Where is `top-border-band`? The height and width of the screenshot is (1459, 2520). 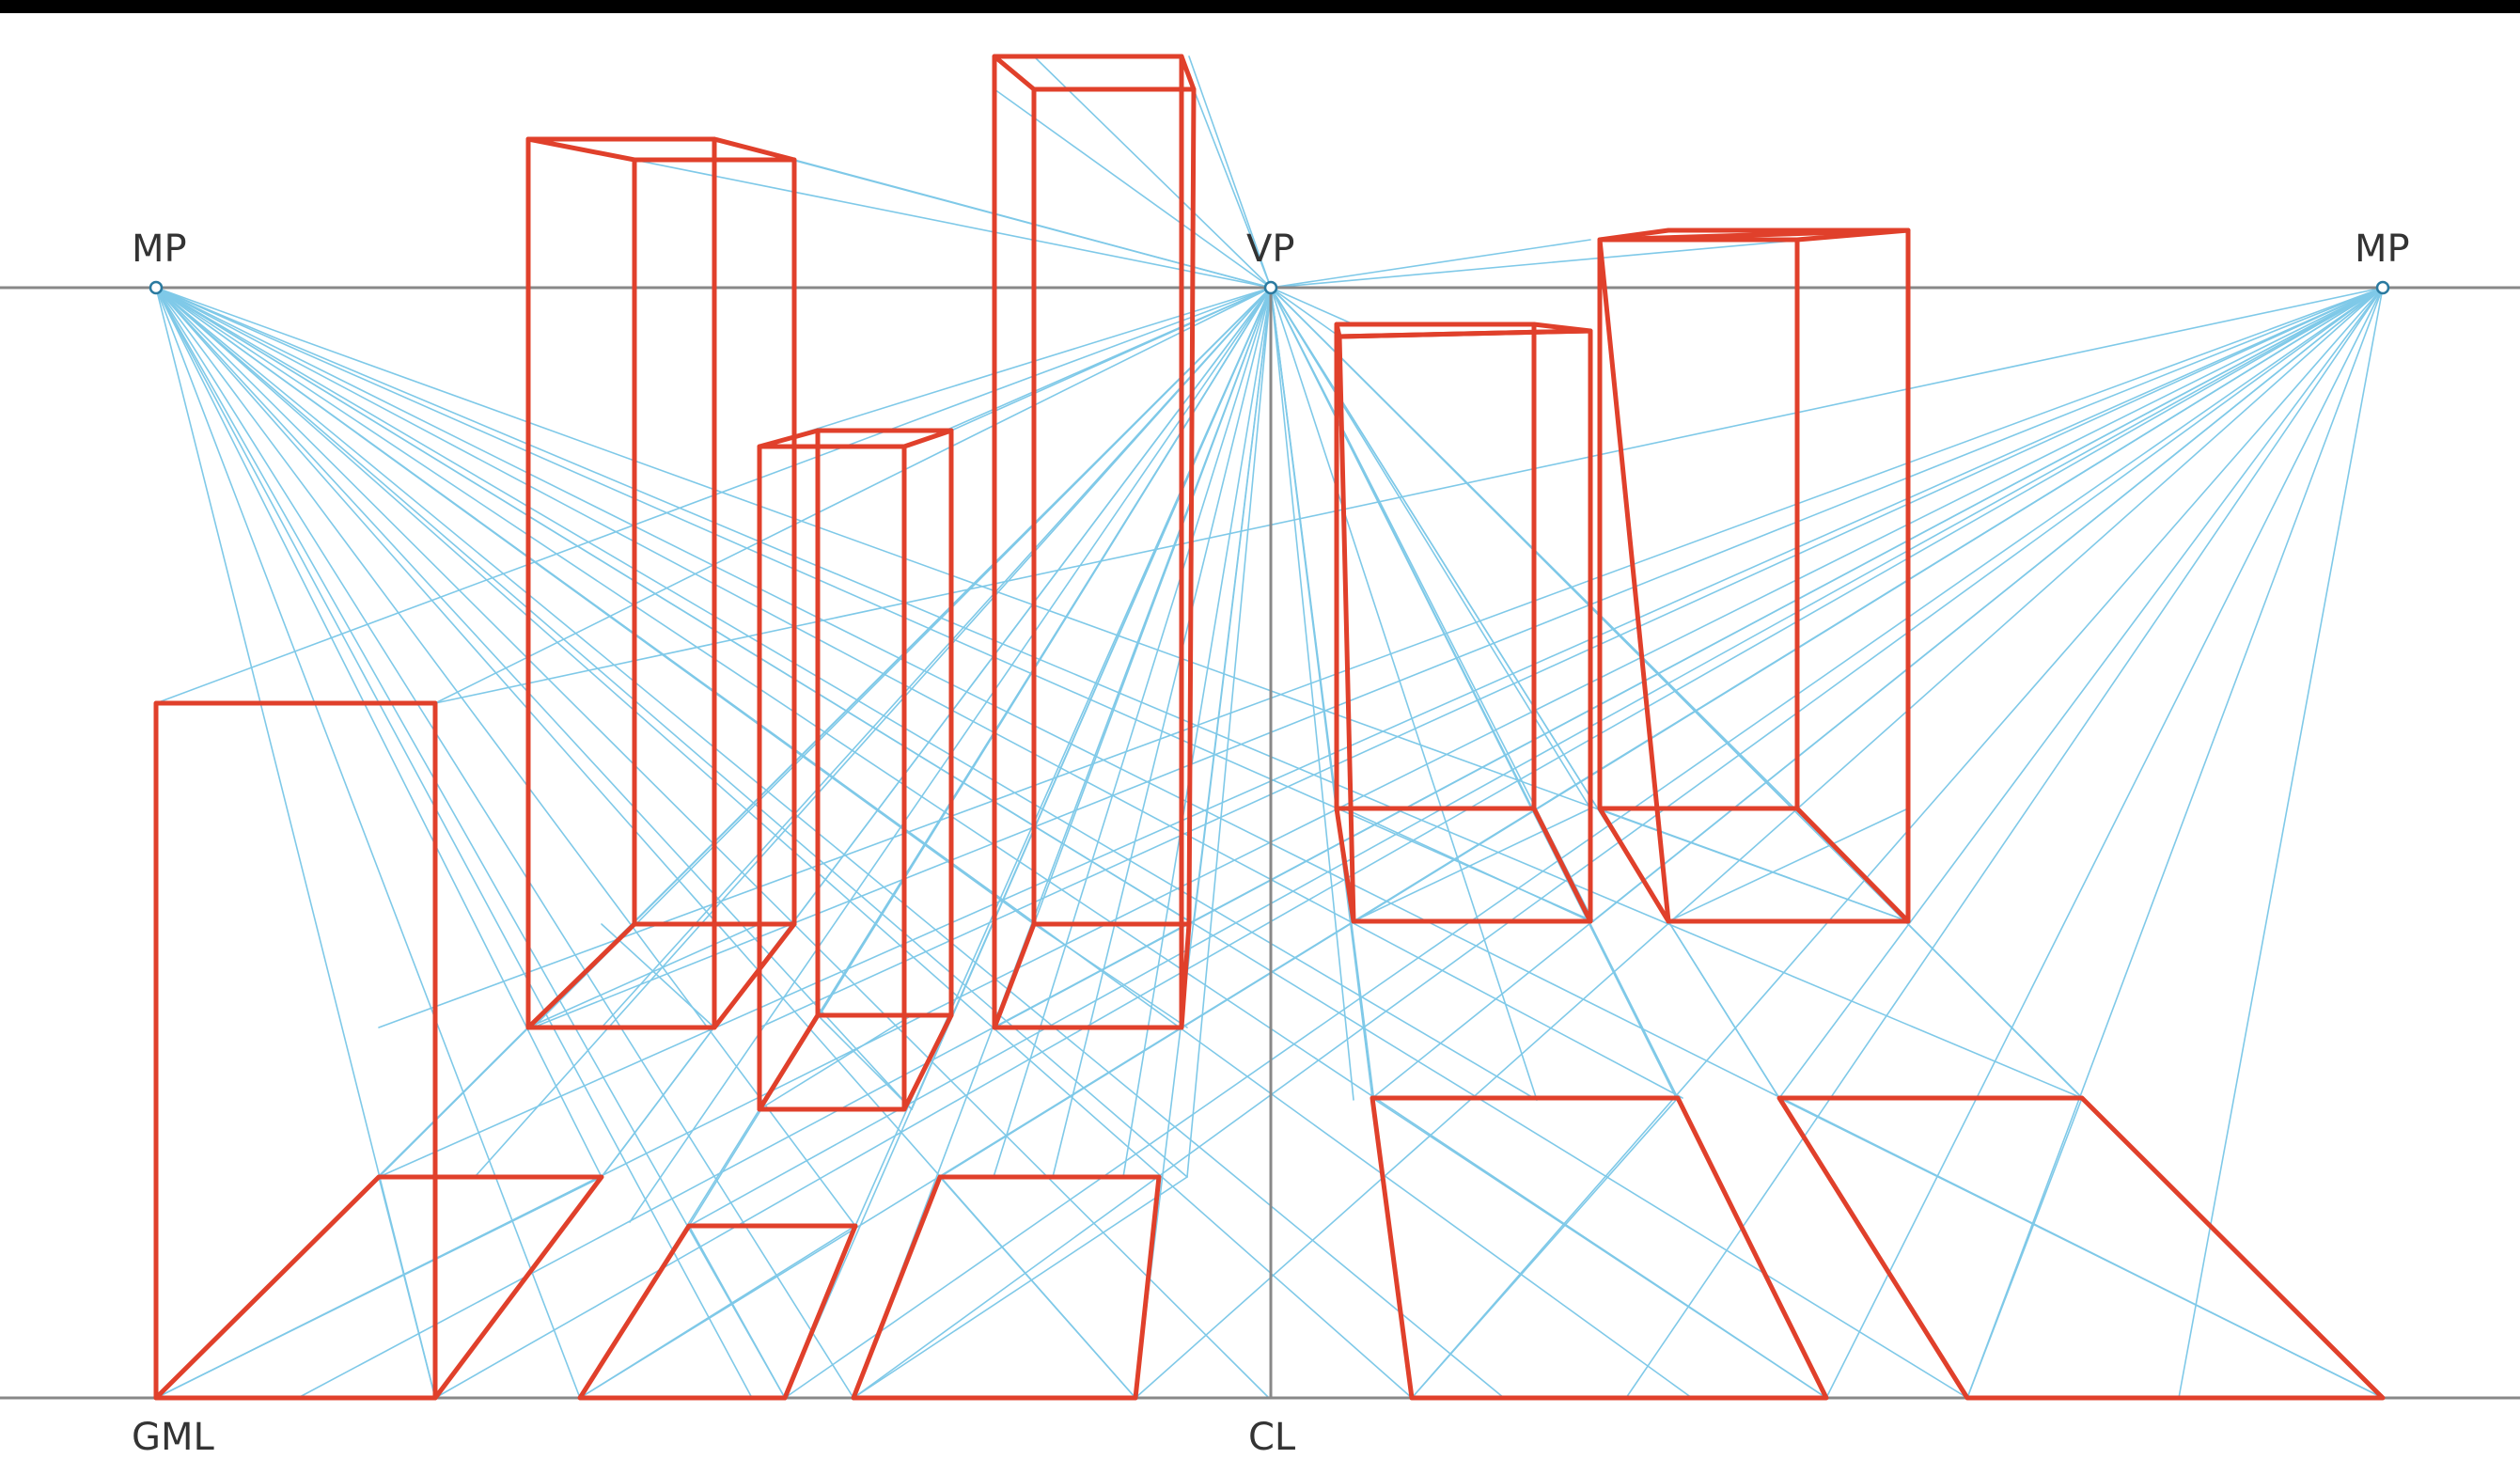 top-border-band is located at coordinates (1260, 6).